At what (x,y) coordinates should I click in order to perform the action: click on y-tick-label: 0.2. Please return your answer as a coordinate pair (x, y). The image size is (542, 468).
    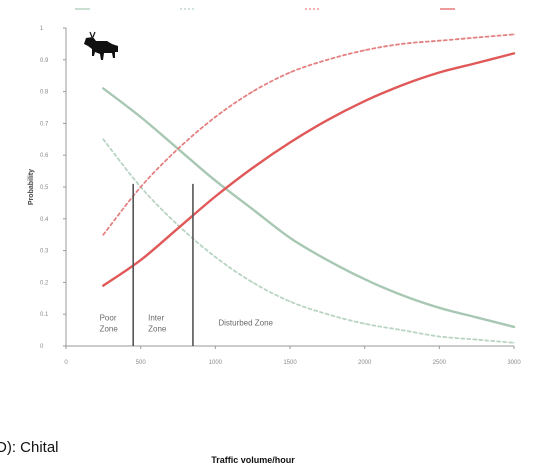
    Looking at the image, I should click on (44, 283).